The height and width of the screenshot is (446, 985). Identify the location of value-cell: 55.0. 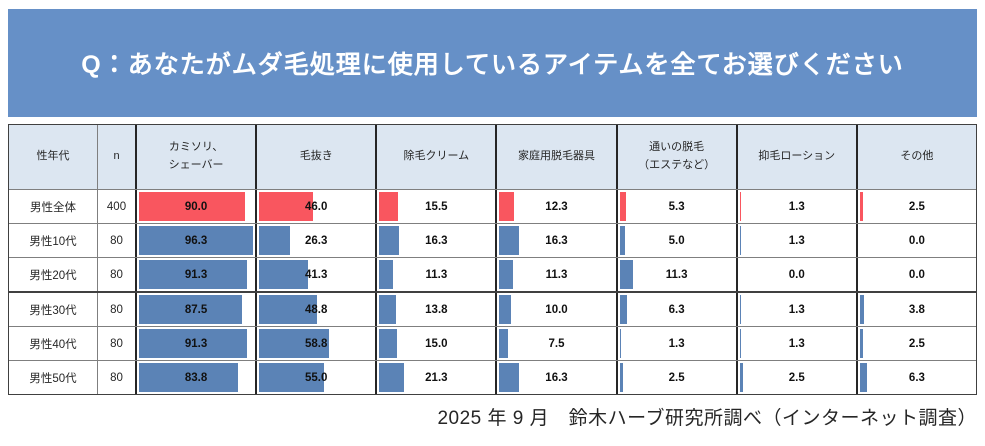
(315, 377).